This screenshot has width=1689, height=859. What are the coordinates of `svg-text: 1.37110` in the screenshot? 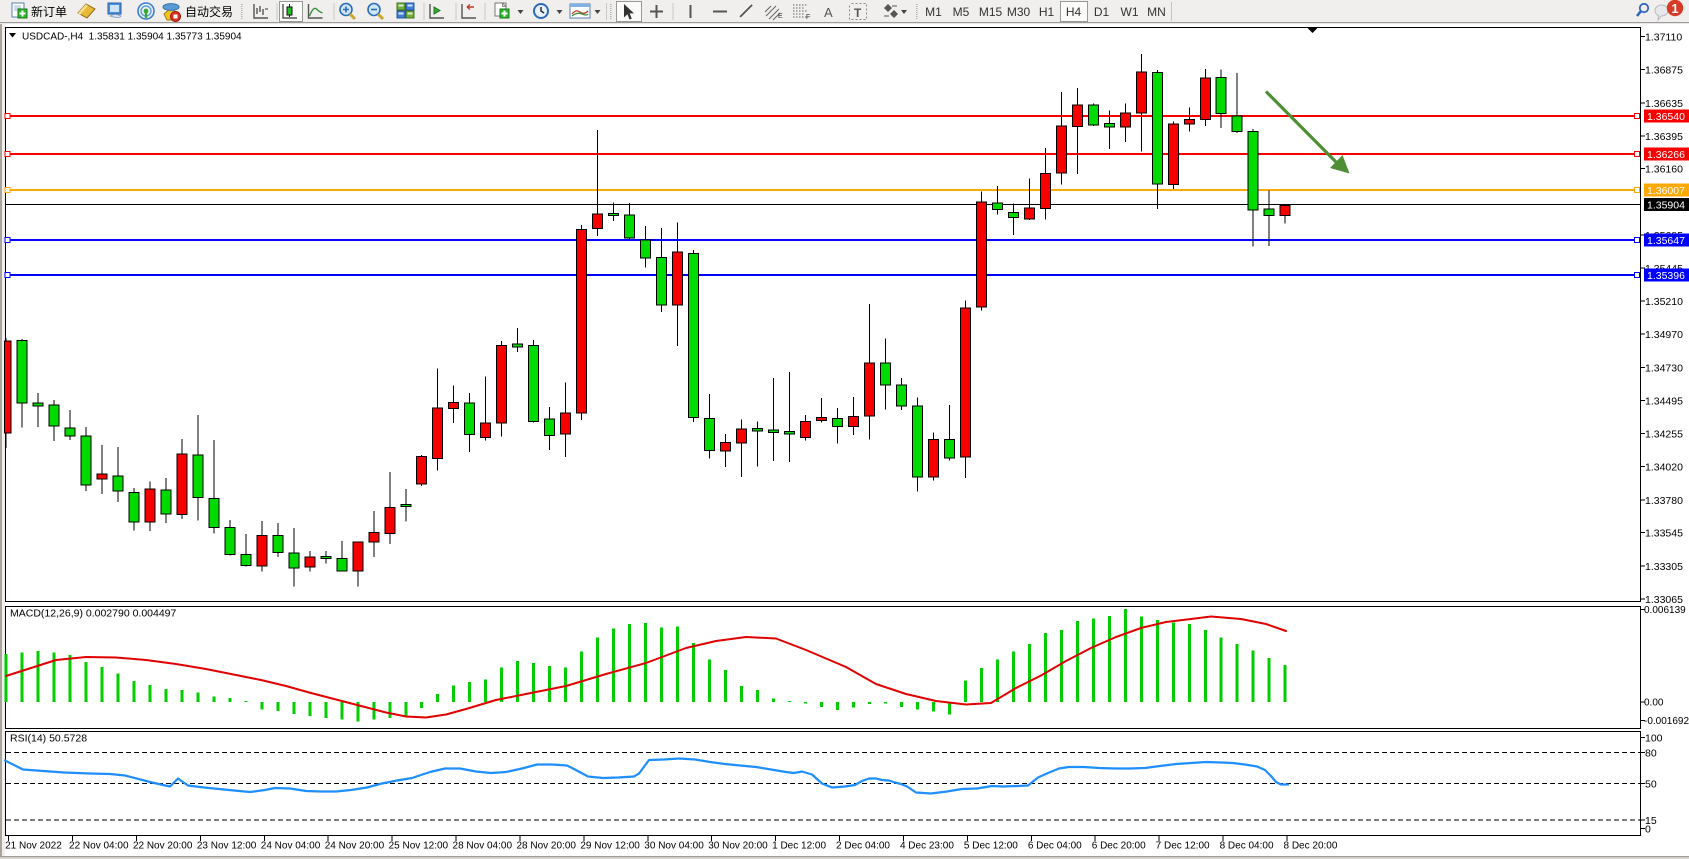 It's located at (1663, 38).